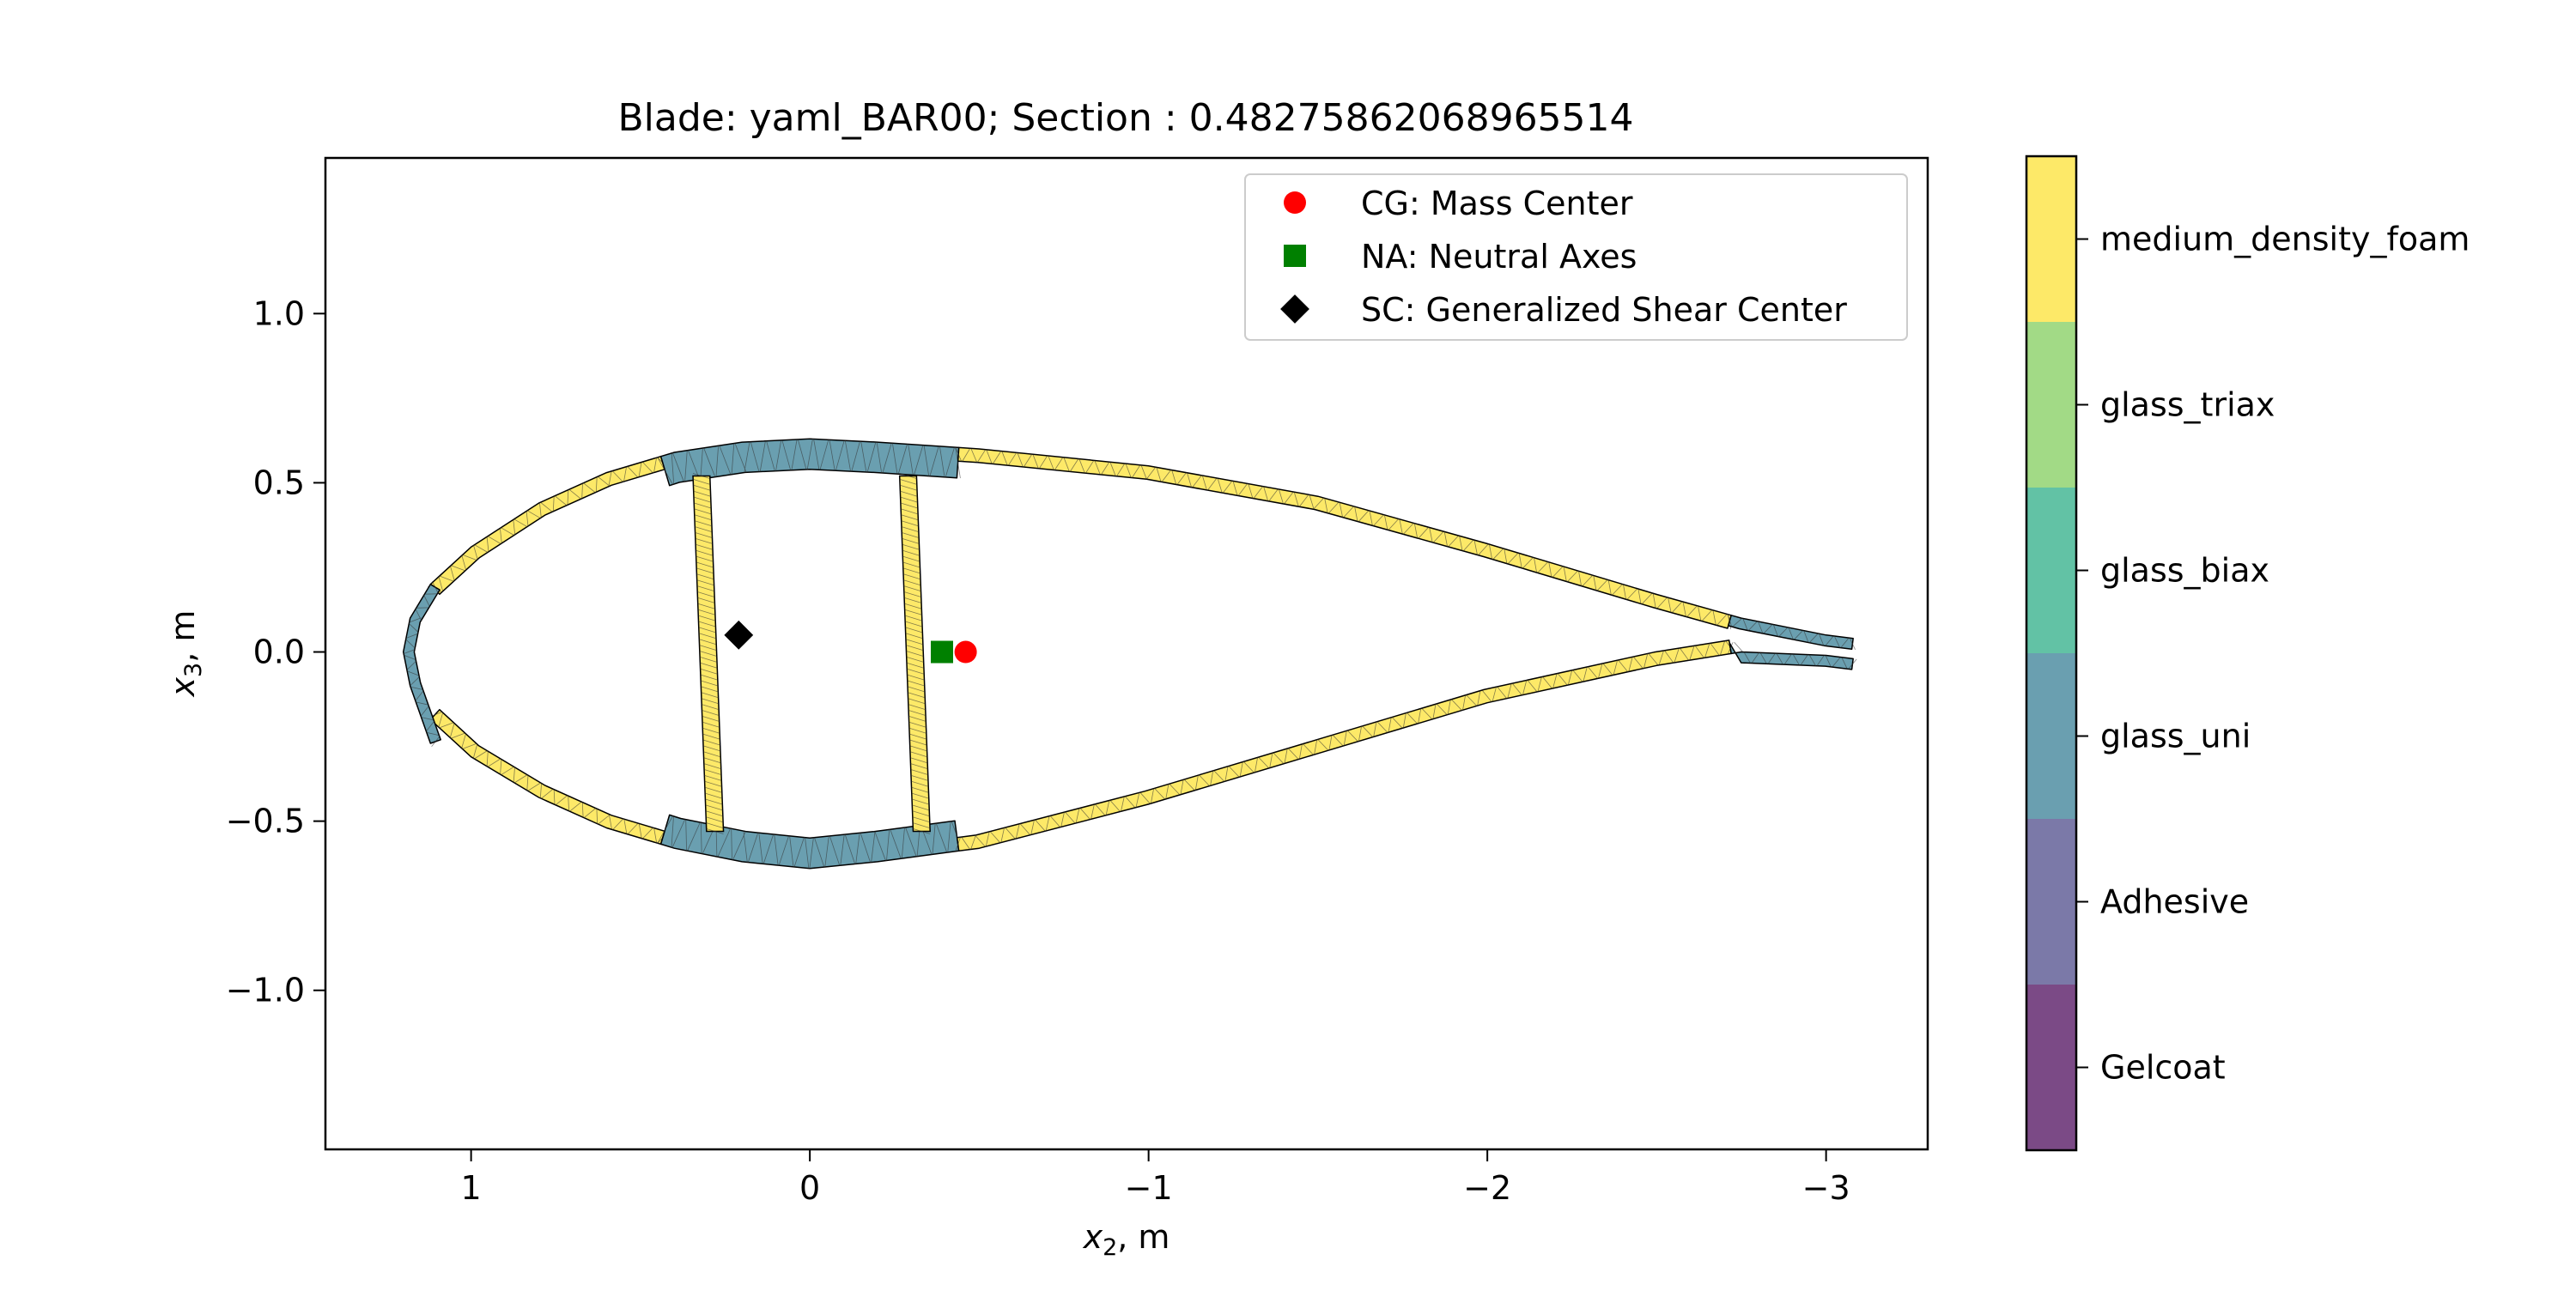 The width and height of the screenshot is (2576, 1291). What do you see at coordinates (1497, 204) in the screenshot?
I see `legend-label: CG: Mass Center` at bounding box center [1497, 204].